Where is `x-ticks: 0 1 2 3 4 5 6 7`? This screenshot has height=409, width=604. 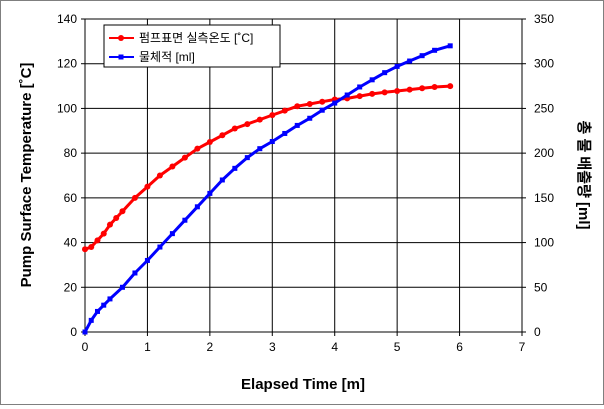
x-ticks: 0 1 2 3 4 5 6 7 is located at coordinates (304, 343).